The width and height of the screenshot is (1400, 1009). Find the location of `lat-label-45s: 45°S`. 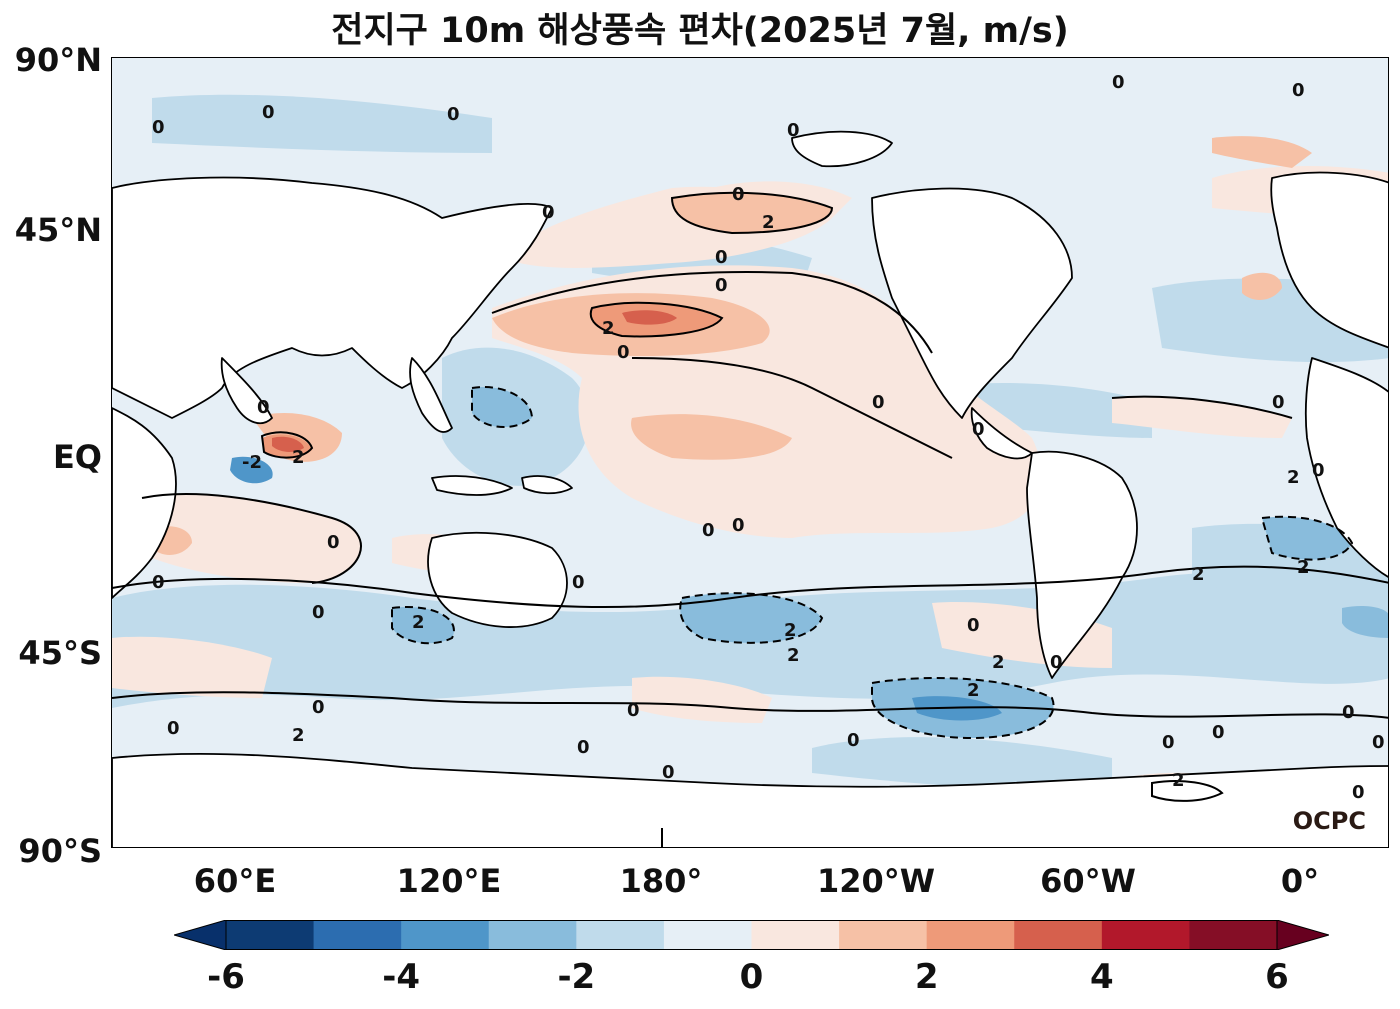

lat-label-45s: 45°S is located at coordinates (60, 653).